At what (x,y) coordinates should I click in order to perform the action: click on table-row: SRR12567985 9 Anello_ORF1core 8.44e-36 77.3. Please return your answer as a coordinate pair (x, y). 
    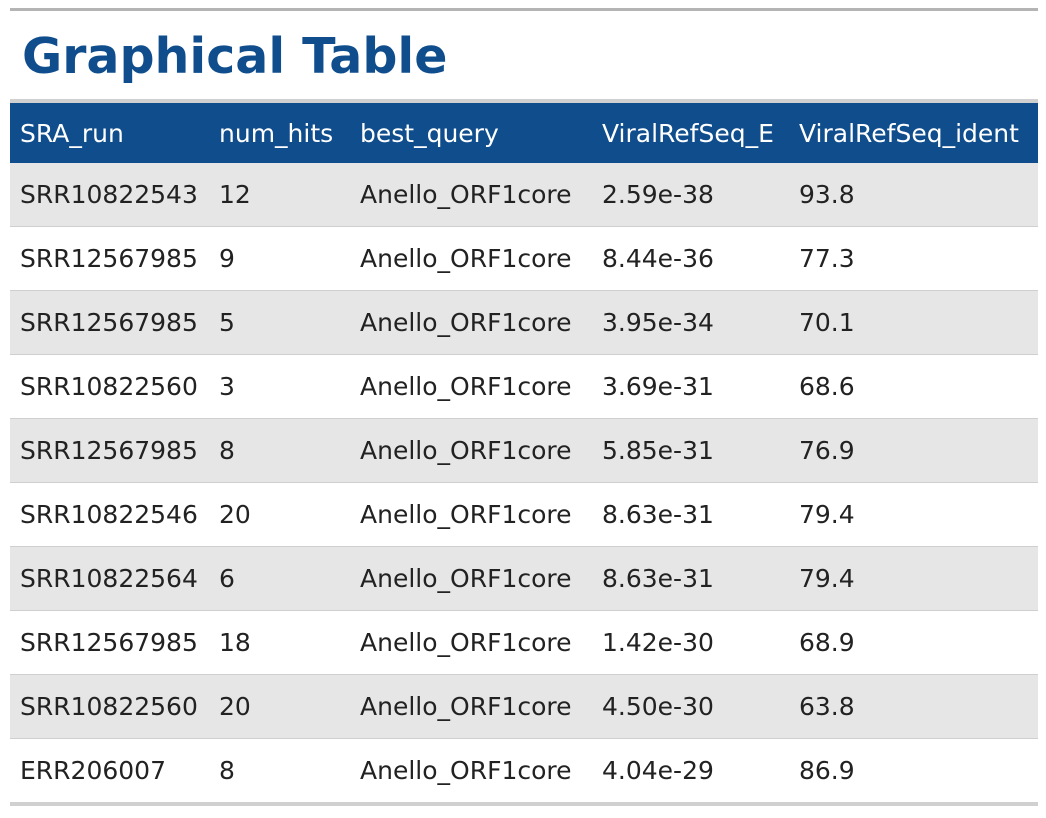
    Looking at the image, I should click on (524, 258).